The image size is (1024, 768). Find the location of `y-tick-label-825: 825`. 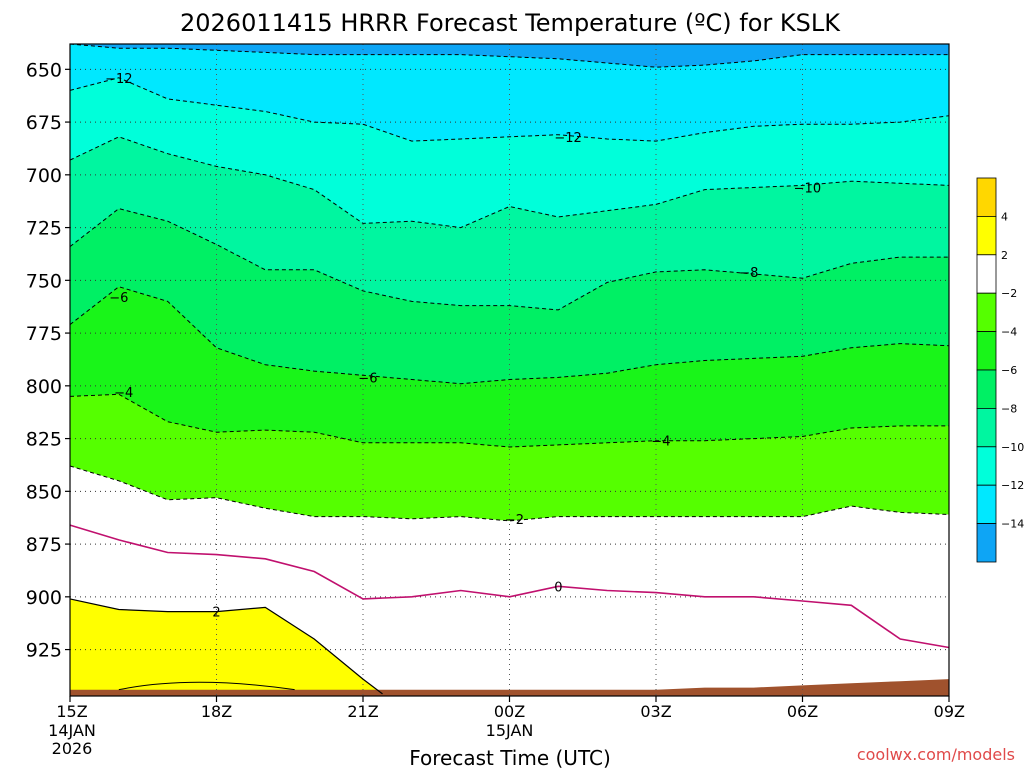

y-tick-label-825: 825 is located at coordinates (44, 440).